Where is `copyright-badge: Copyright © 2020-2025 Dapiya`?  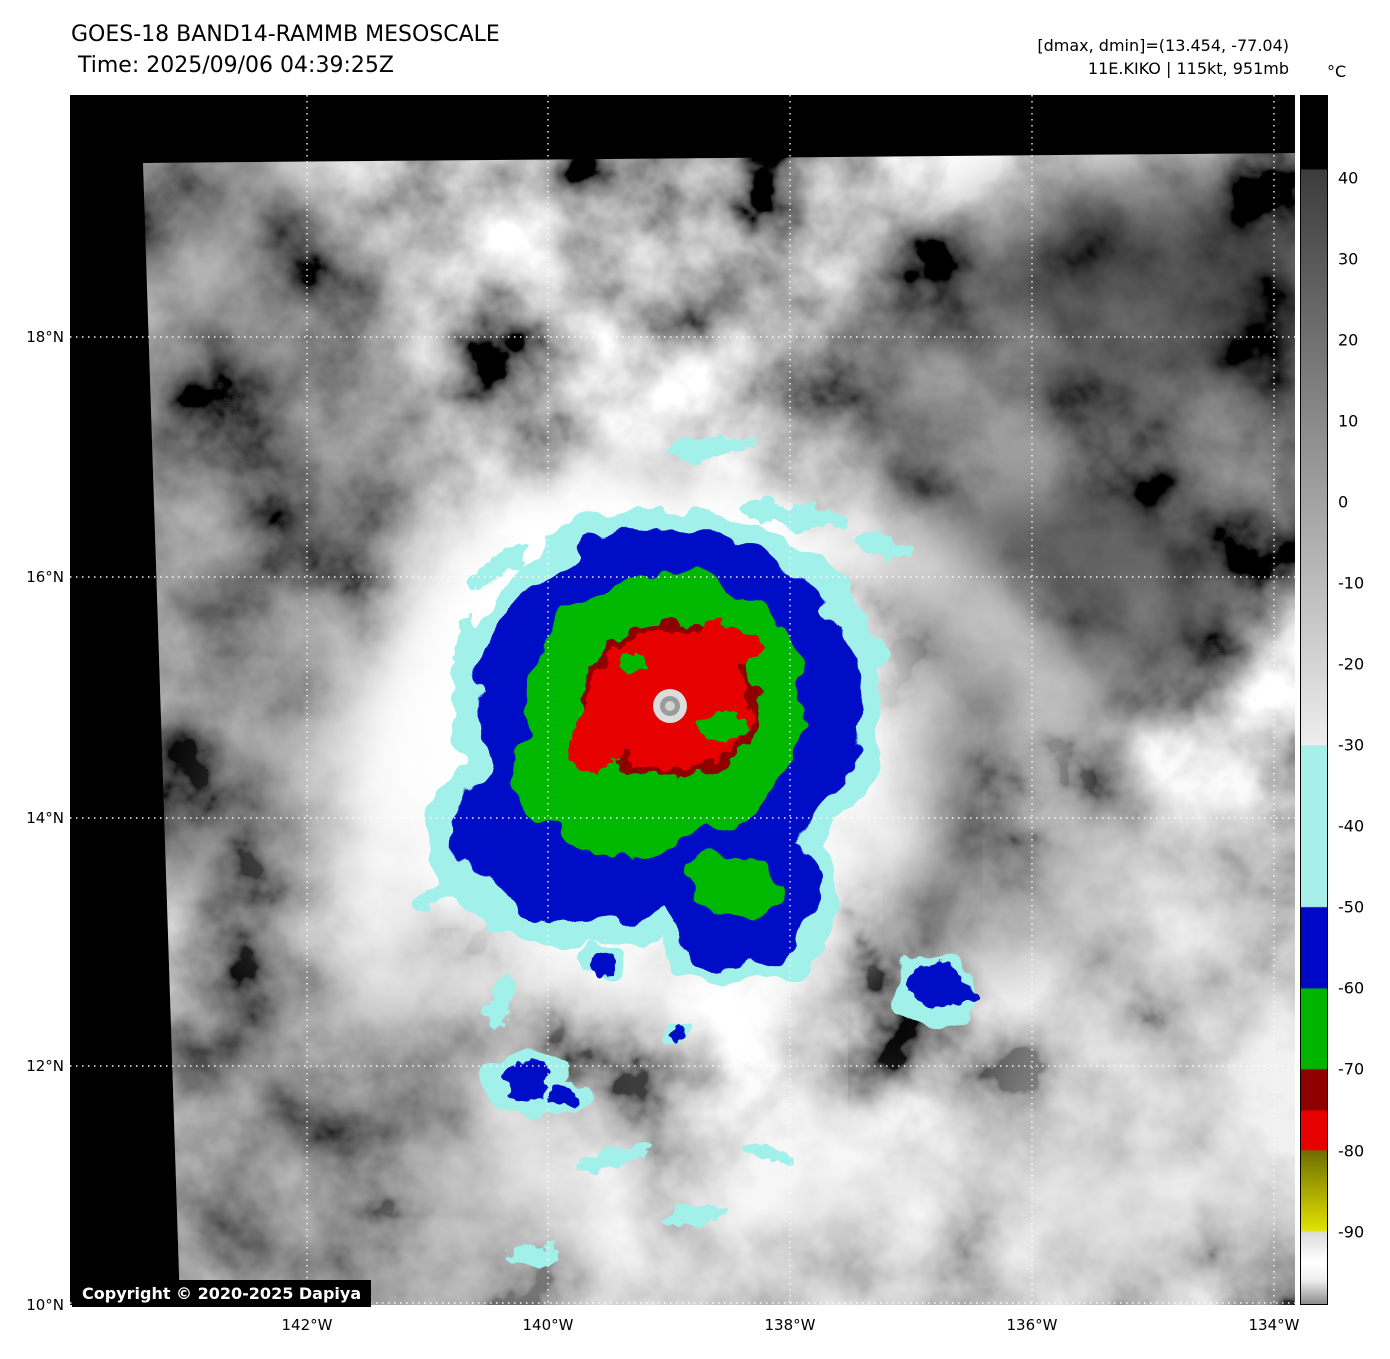
copyright-badge: Copyright © 2020-2025 Dapiya is located at coordinates (222, 1293).